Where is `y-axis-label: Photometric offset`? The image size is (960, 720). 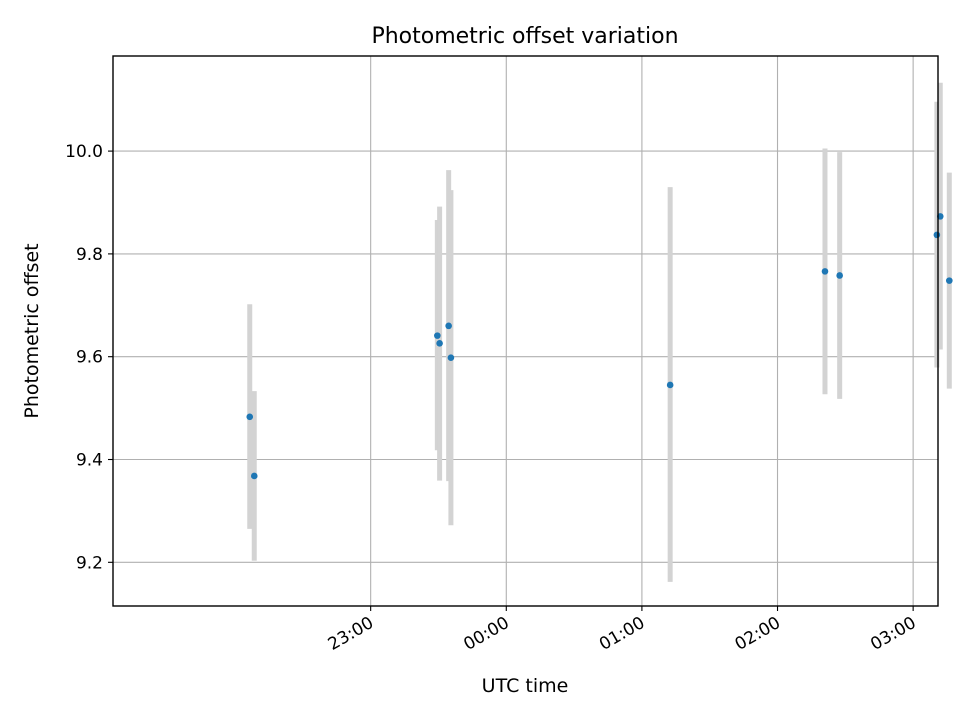
y-axis-label: Photometric offset is located at coordinates (32, 330).